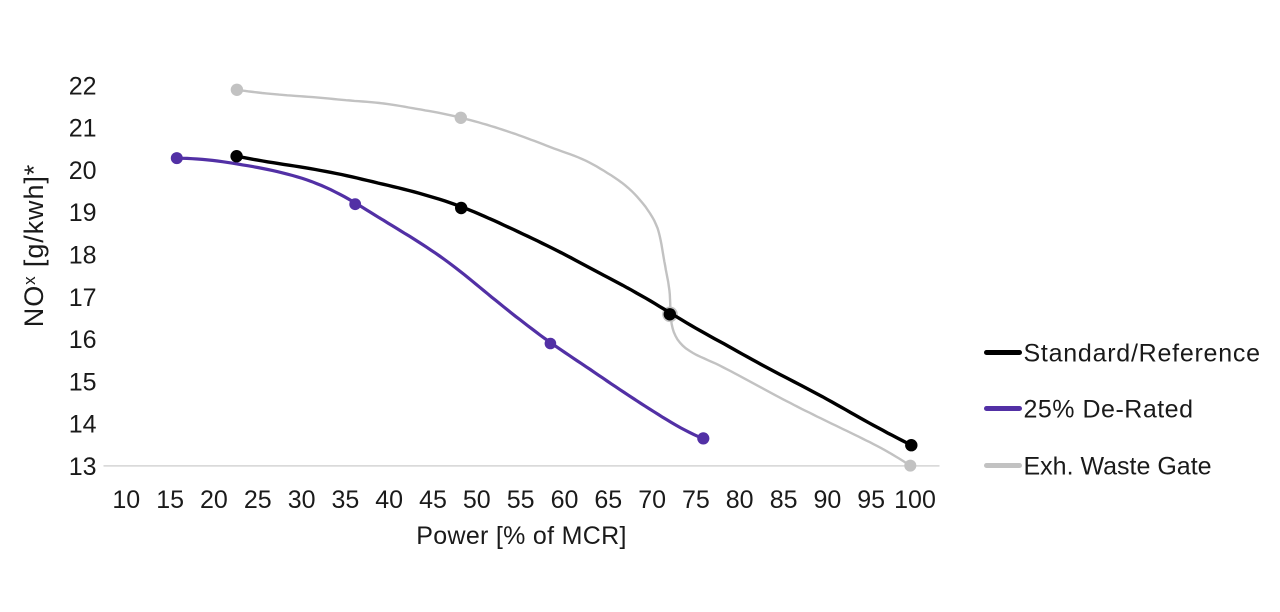 The width and height of the screenshot is (1280, 612). What do you see at coordinates (871, 500) in the screenshot?
I see `svg-text: 95` at bounding box center [871, 500].